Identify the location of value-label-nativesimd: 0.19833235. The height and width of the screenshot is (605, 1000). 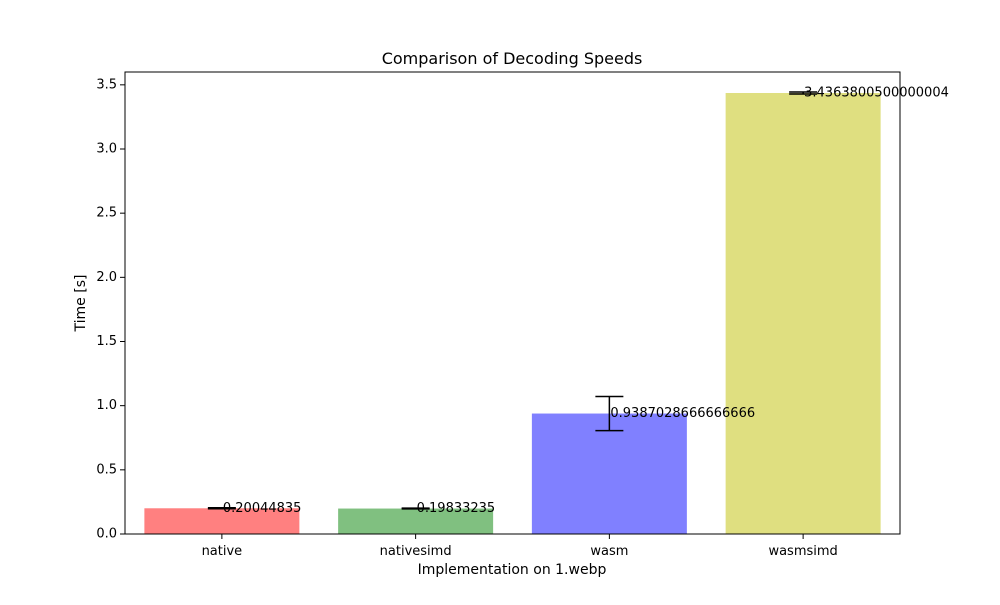
(456, 508).